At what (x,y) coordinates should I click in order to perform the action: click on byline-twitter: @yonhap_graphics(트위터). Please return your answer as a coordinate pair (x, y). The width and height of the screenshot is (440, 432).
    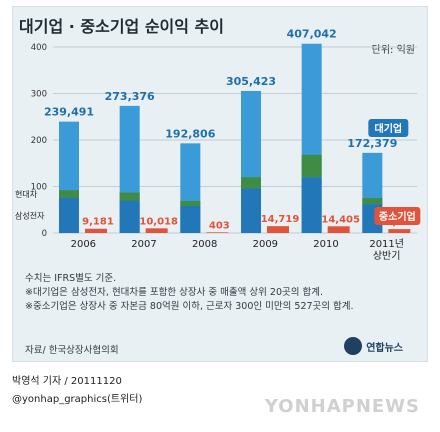
    Looking at the image, I should click on (77, 399).